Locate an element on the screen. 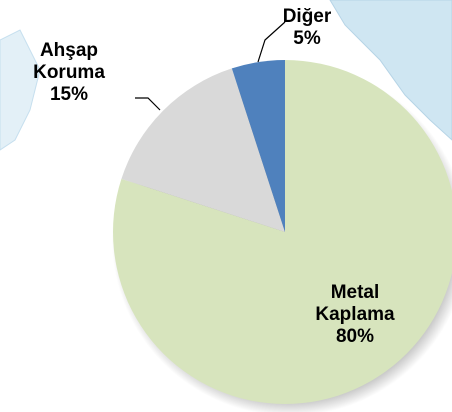  slice-label: Diğer 5% is located at coordinates (307, 28).